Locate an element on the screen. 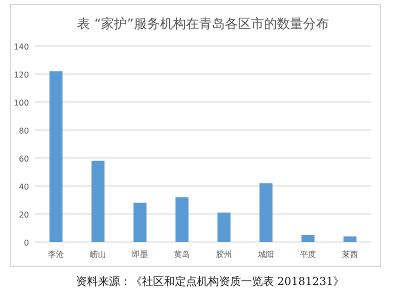 The height and width of the screenshot is (300, 400). x-tick-label: 李沧 is located at coordinates (56, 254).